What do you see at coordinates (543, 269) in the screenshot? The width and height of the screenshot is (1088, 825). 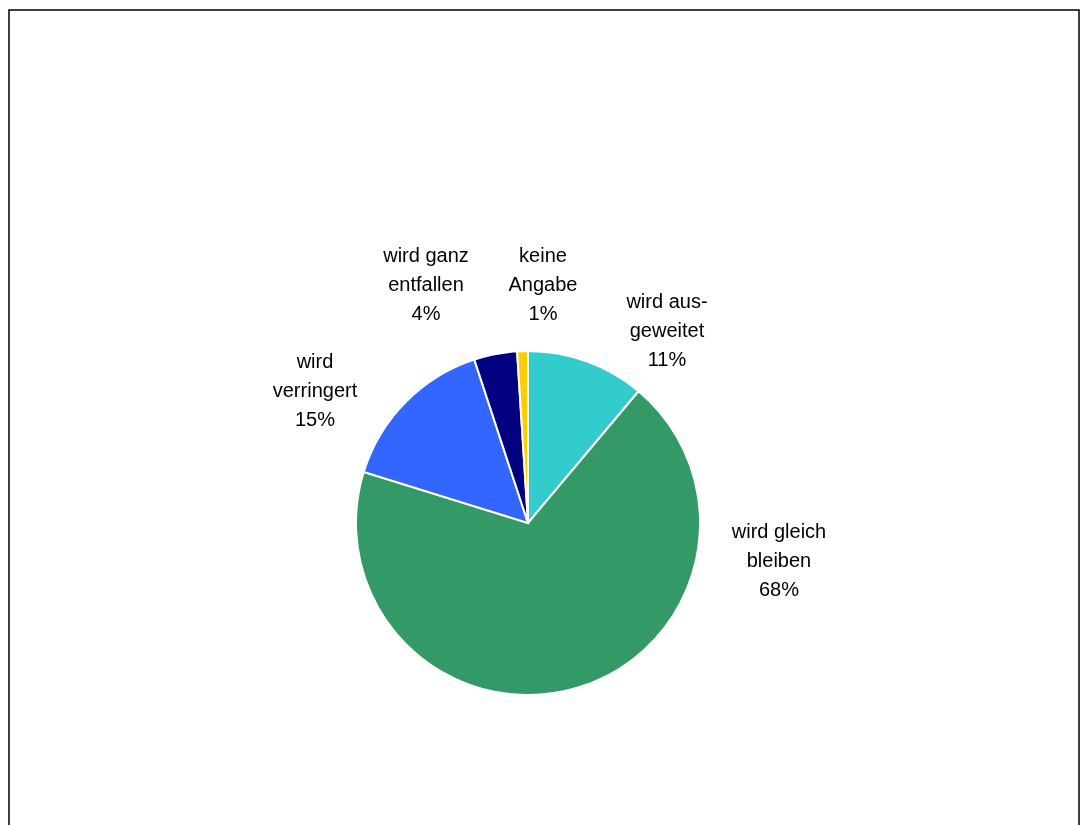 I see `slice-label: keine Angabe` at bounding box center [543, 269].